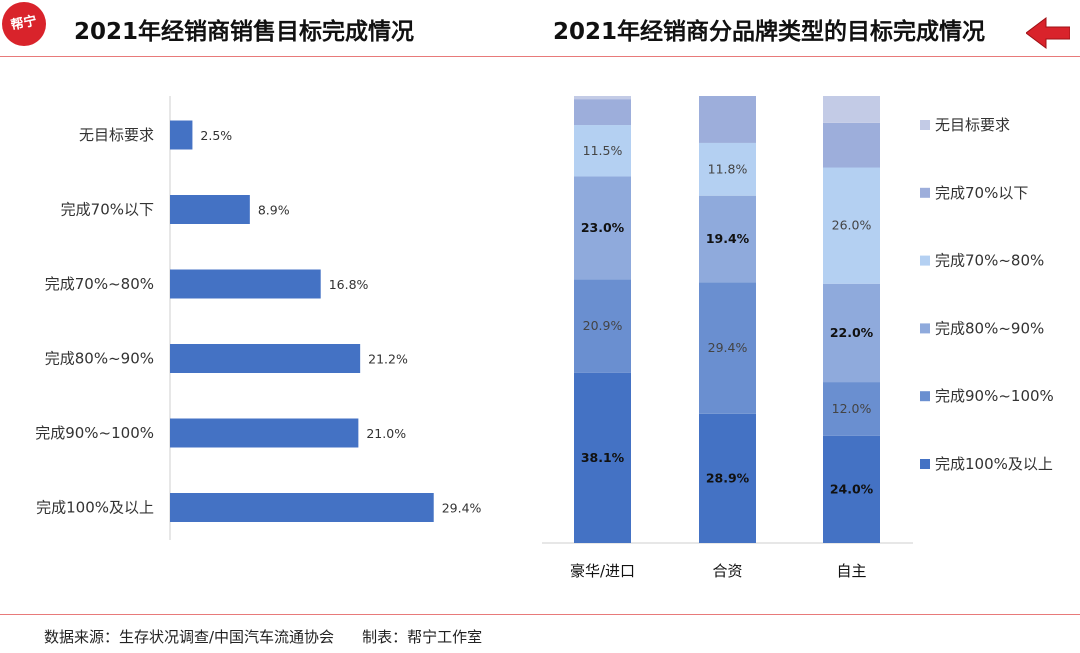 This screenshot has width=1080, height=653. I want to click on category-label: 完成100%及以上, so click(95, 508).